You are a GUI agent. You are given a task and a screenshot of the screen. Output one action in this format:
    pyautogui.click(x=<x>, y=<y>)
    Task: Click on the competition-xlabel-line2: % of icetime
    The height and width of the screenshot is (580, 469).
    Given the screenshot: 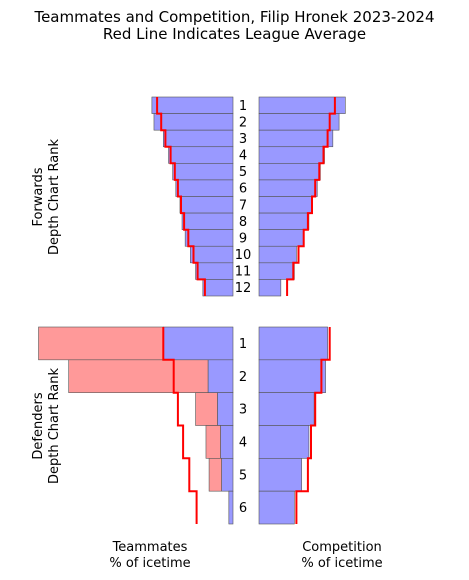 What is the action you would take?
    pyautogui.click(x=341, y=563)
    